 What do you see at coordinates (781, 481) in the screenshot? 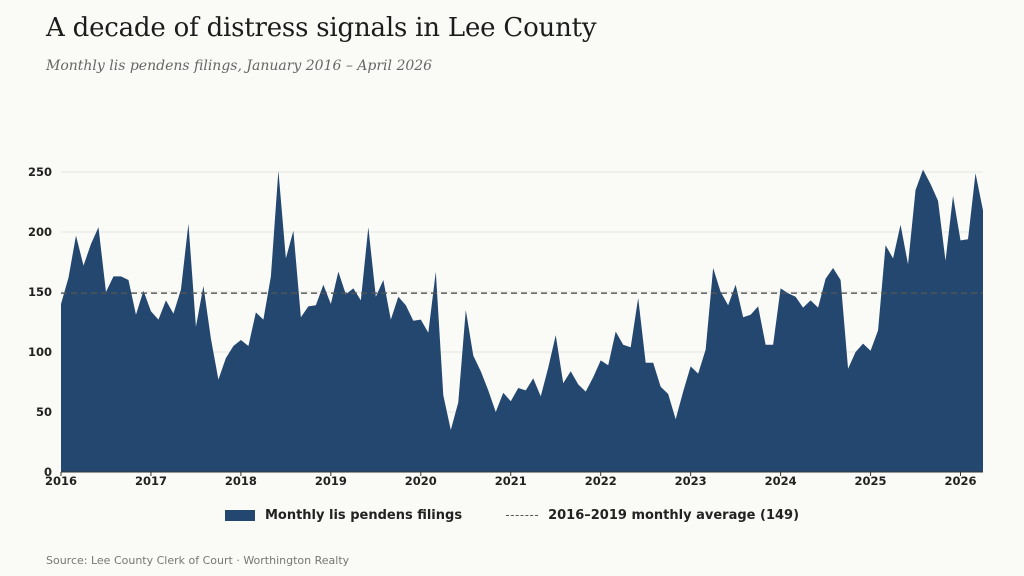
I see `x-tick-label: 2024` at bounding box center [781, 481].